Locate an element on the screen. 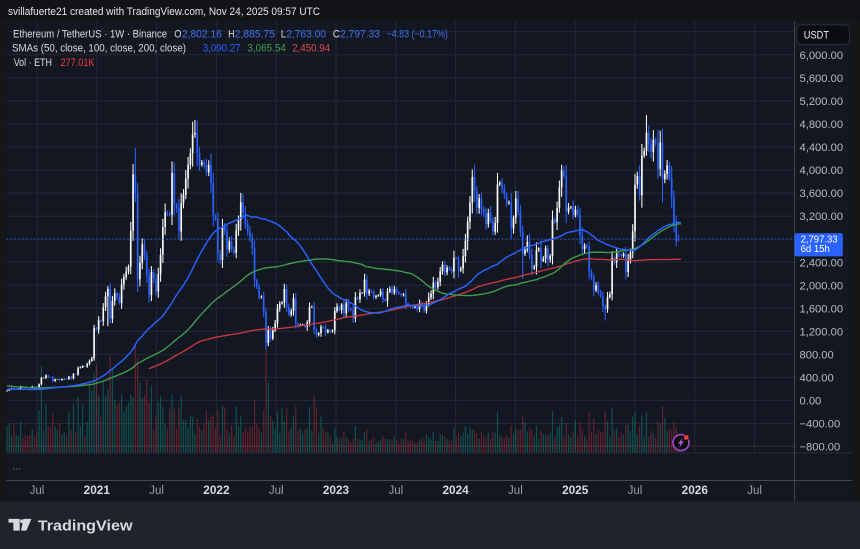  svg-text: 0.00 is located at coordinates (811, 402).